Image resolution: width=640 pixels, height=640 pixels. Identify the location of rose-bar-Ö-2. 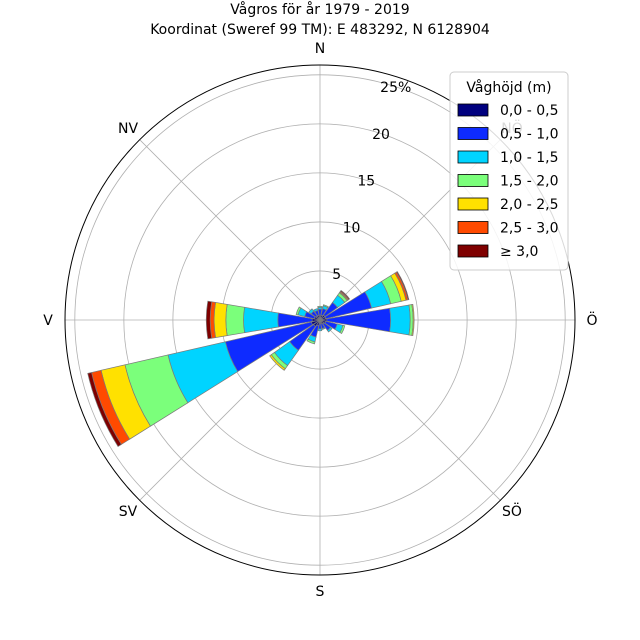
(400, 320).